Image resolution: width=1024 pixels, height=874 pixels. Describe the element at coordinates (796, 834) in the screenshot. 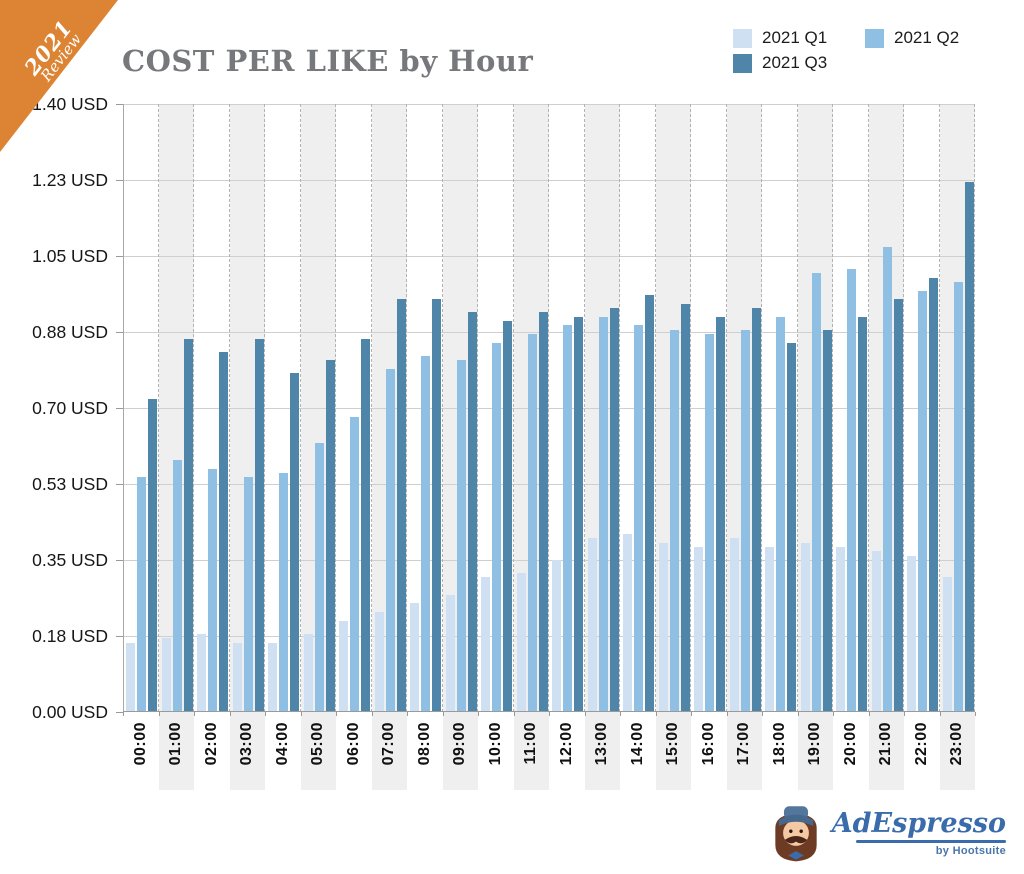

I see `adespresso-mascot-icon` at that location.